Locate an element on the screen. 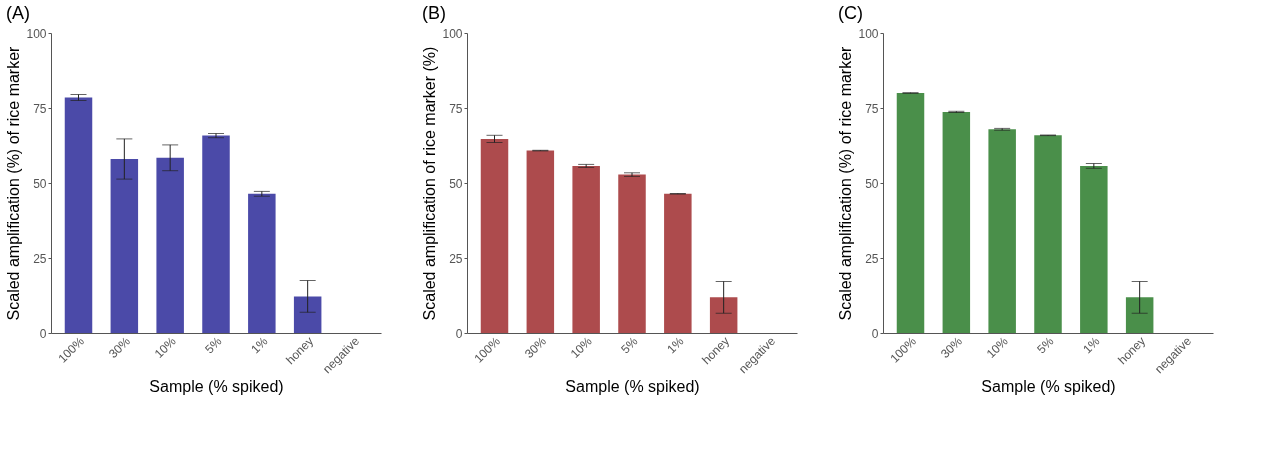 This screenshot has height=465, width=1282. chart-title: (C) is located at coordinates (850, 13).